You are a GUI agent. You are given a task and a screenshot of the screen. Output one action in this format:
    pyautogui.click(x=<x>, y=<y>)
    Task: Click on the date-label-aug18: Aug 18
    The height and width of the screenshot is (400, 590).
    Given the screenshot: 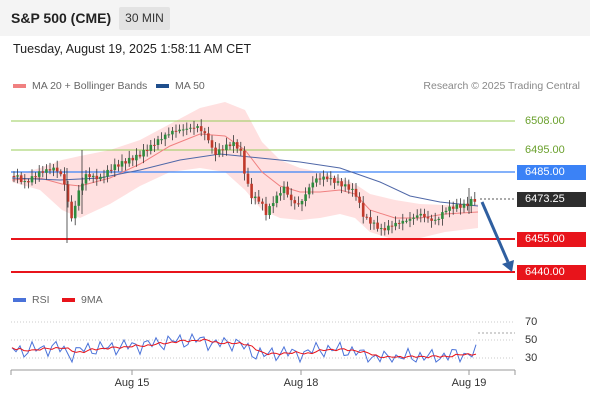 What is the action you would take?
    pyautogui.click(x=301, y=383)
    